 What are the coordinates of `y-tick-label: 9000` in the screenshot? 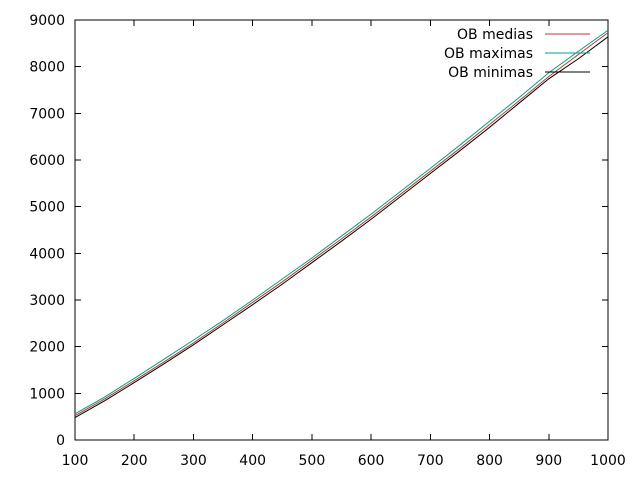 It's located at (47, 21).